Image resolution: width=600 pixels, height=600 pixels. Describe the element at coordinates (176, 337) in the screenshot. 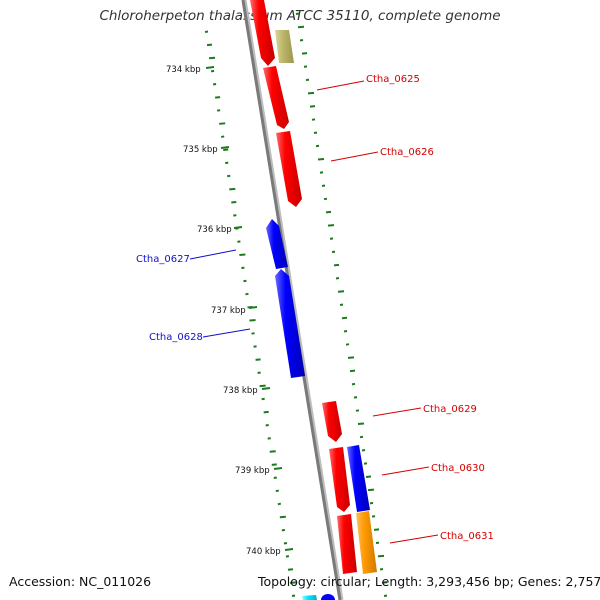

I see `gene-label-ctha-0628: Ctha_0628` at that location.